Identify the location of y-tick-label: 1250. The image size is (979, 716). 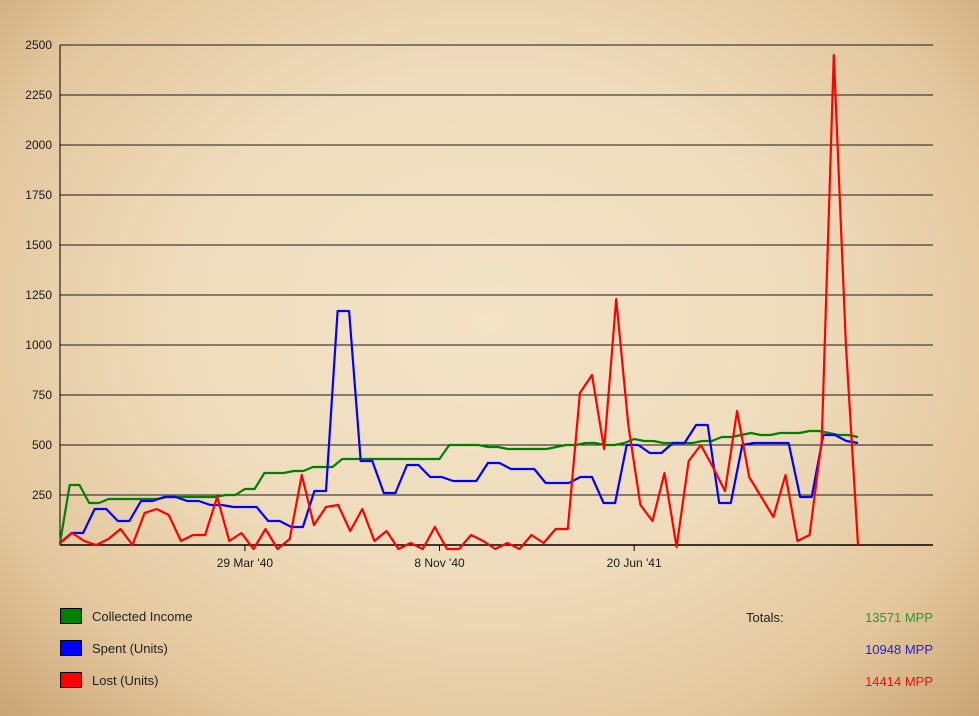
(38, 295).